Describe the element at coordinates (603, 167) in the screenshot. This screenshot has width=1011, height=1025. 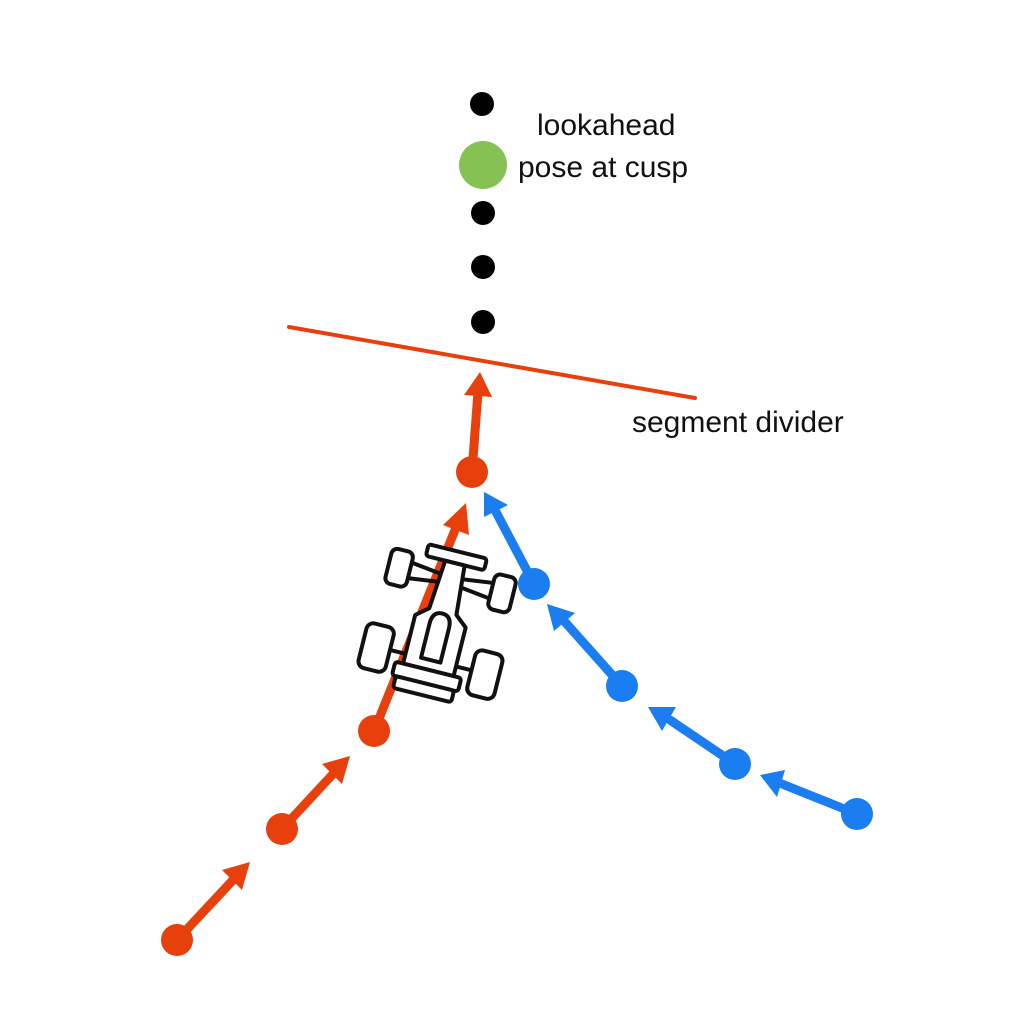
I see `pose-at-cusp-label: pose at cusp` at that location.